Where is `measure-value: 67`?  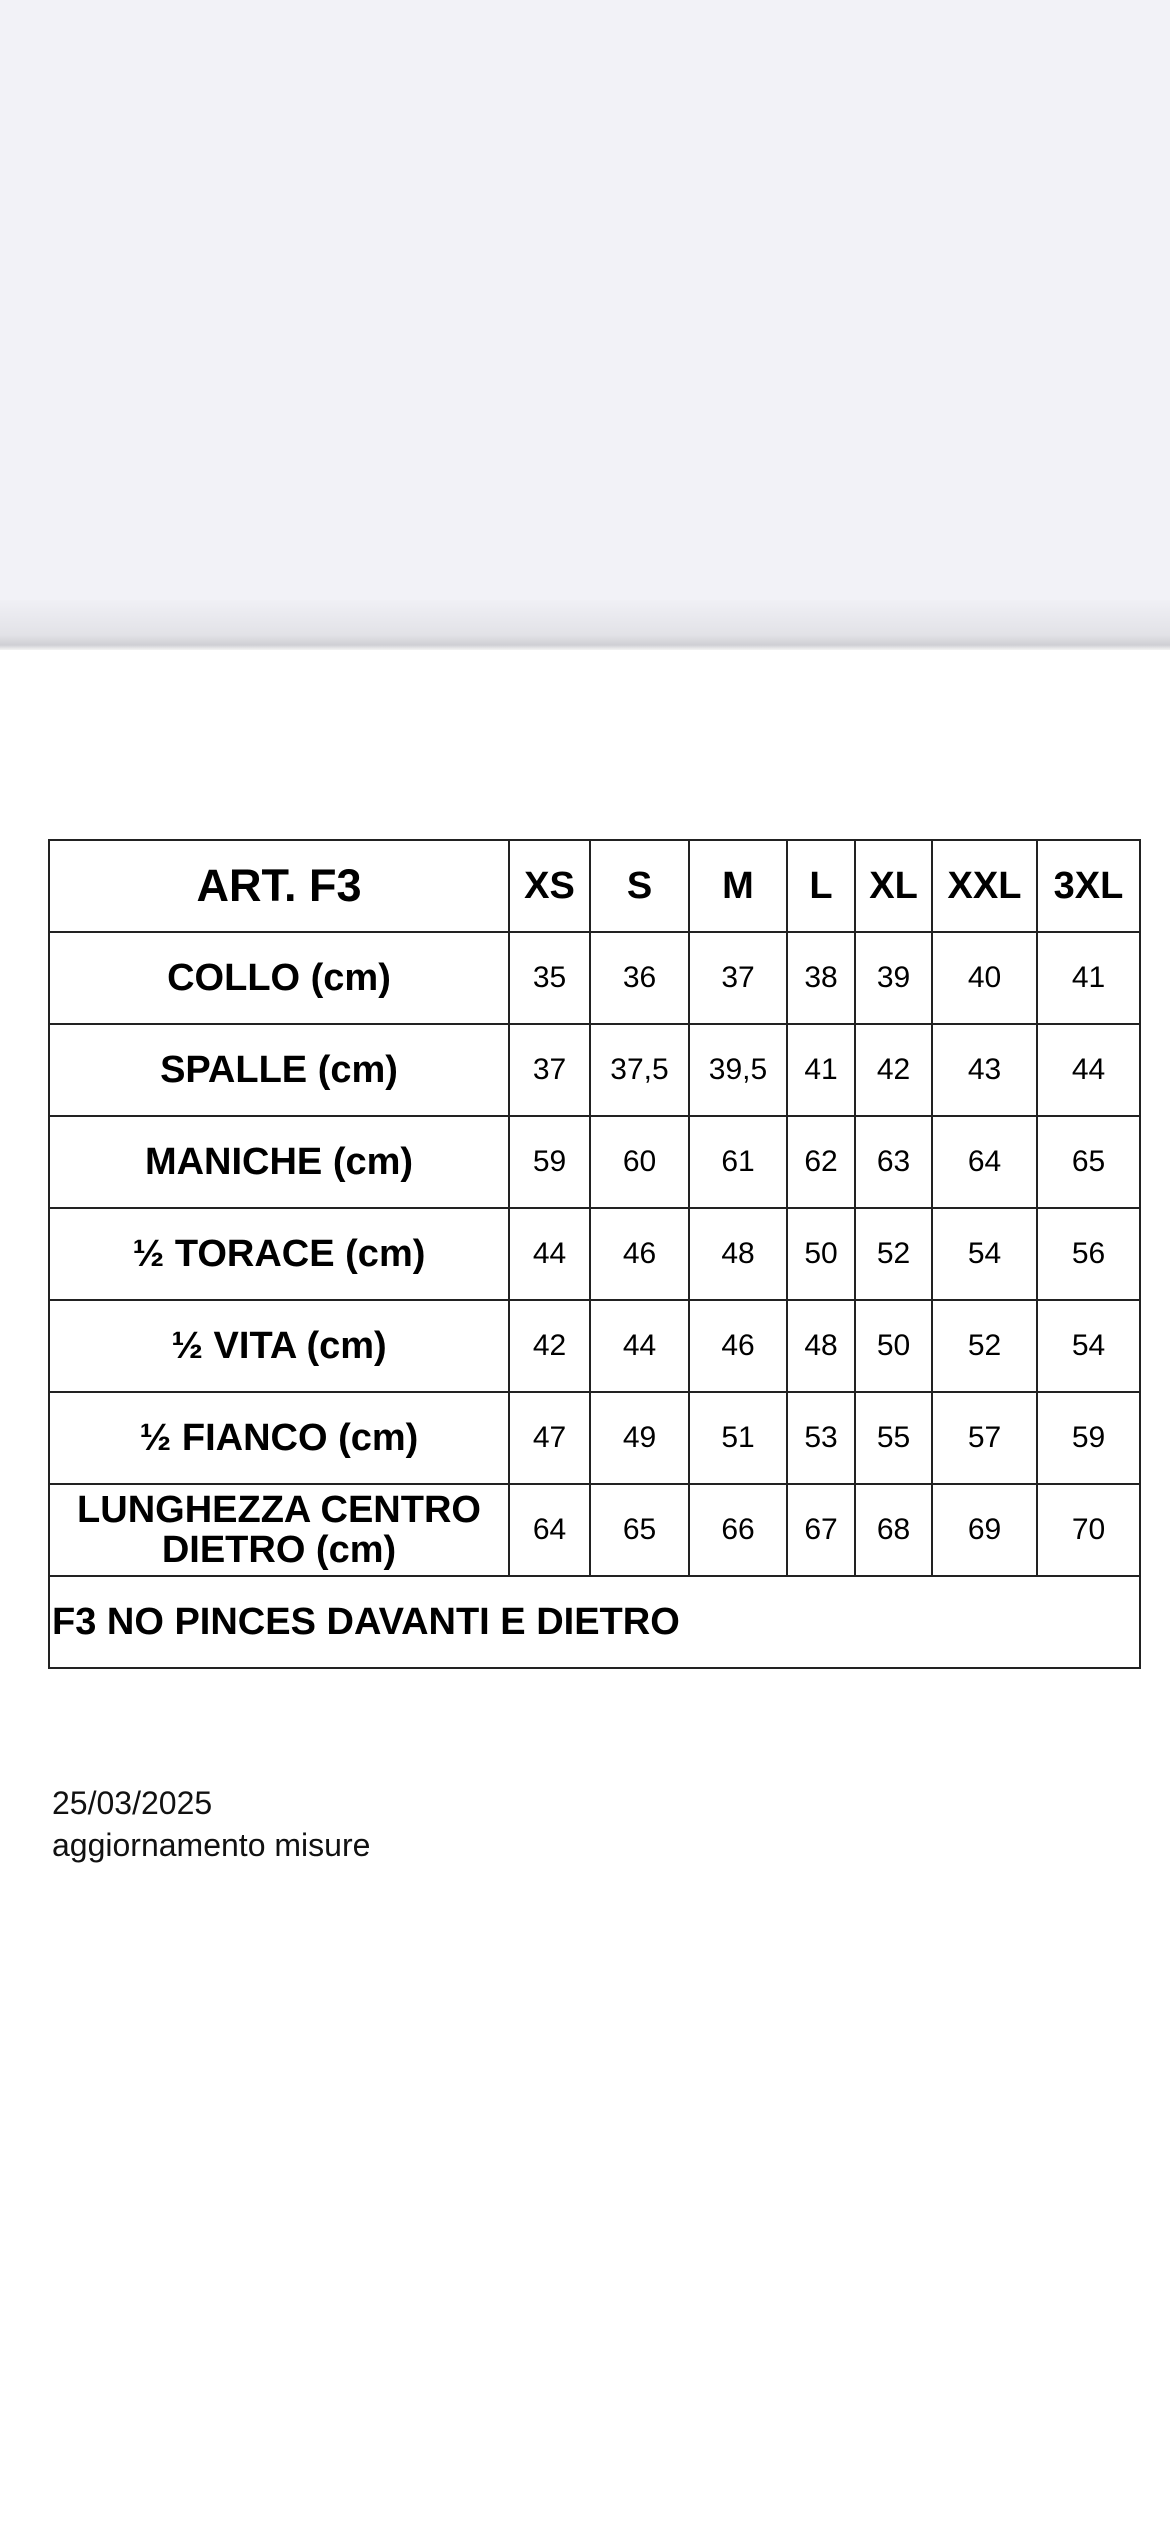 measure-value: 67 is located at coordinates (821, 1530).